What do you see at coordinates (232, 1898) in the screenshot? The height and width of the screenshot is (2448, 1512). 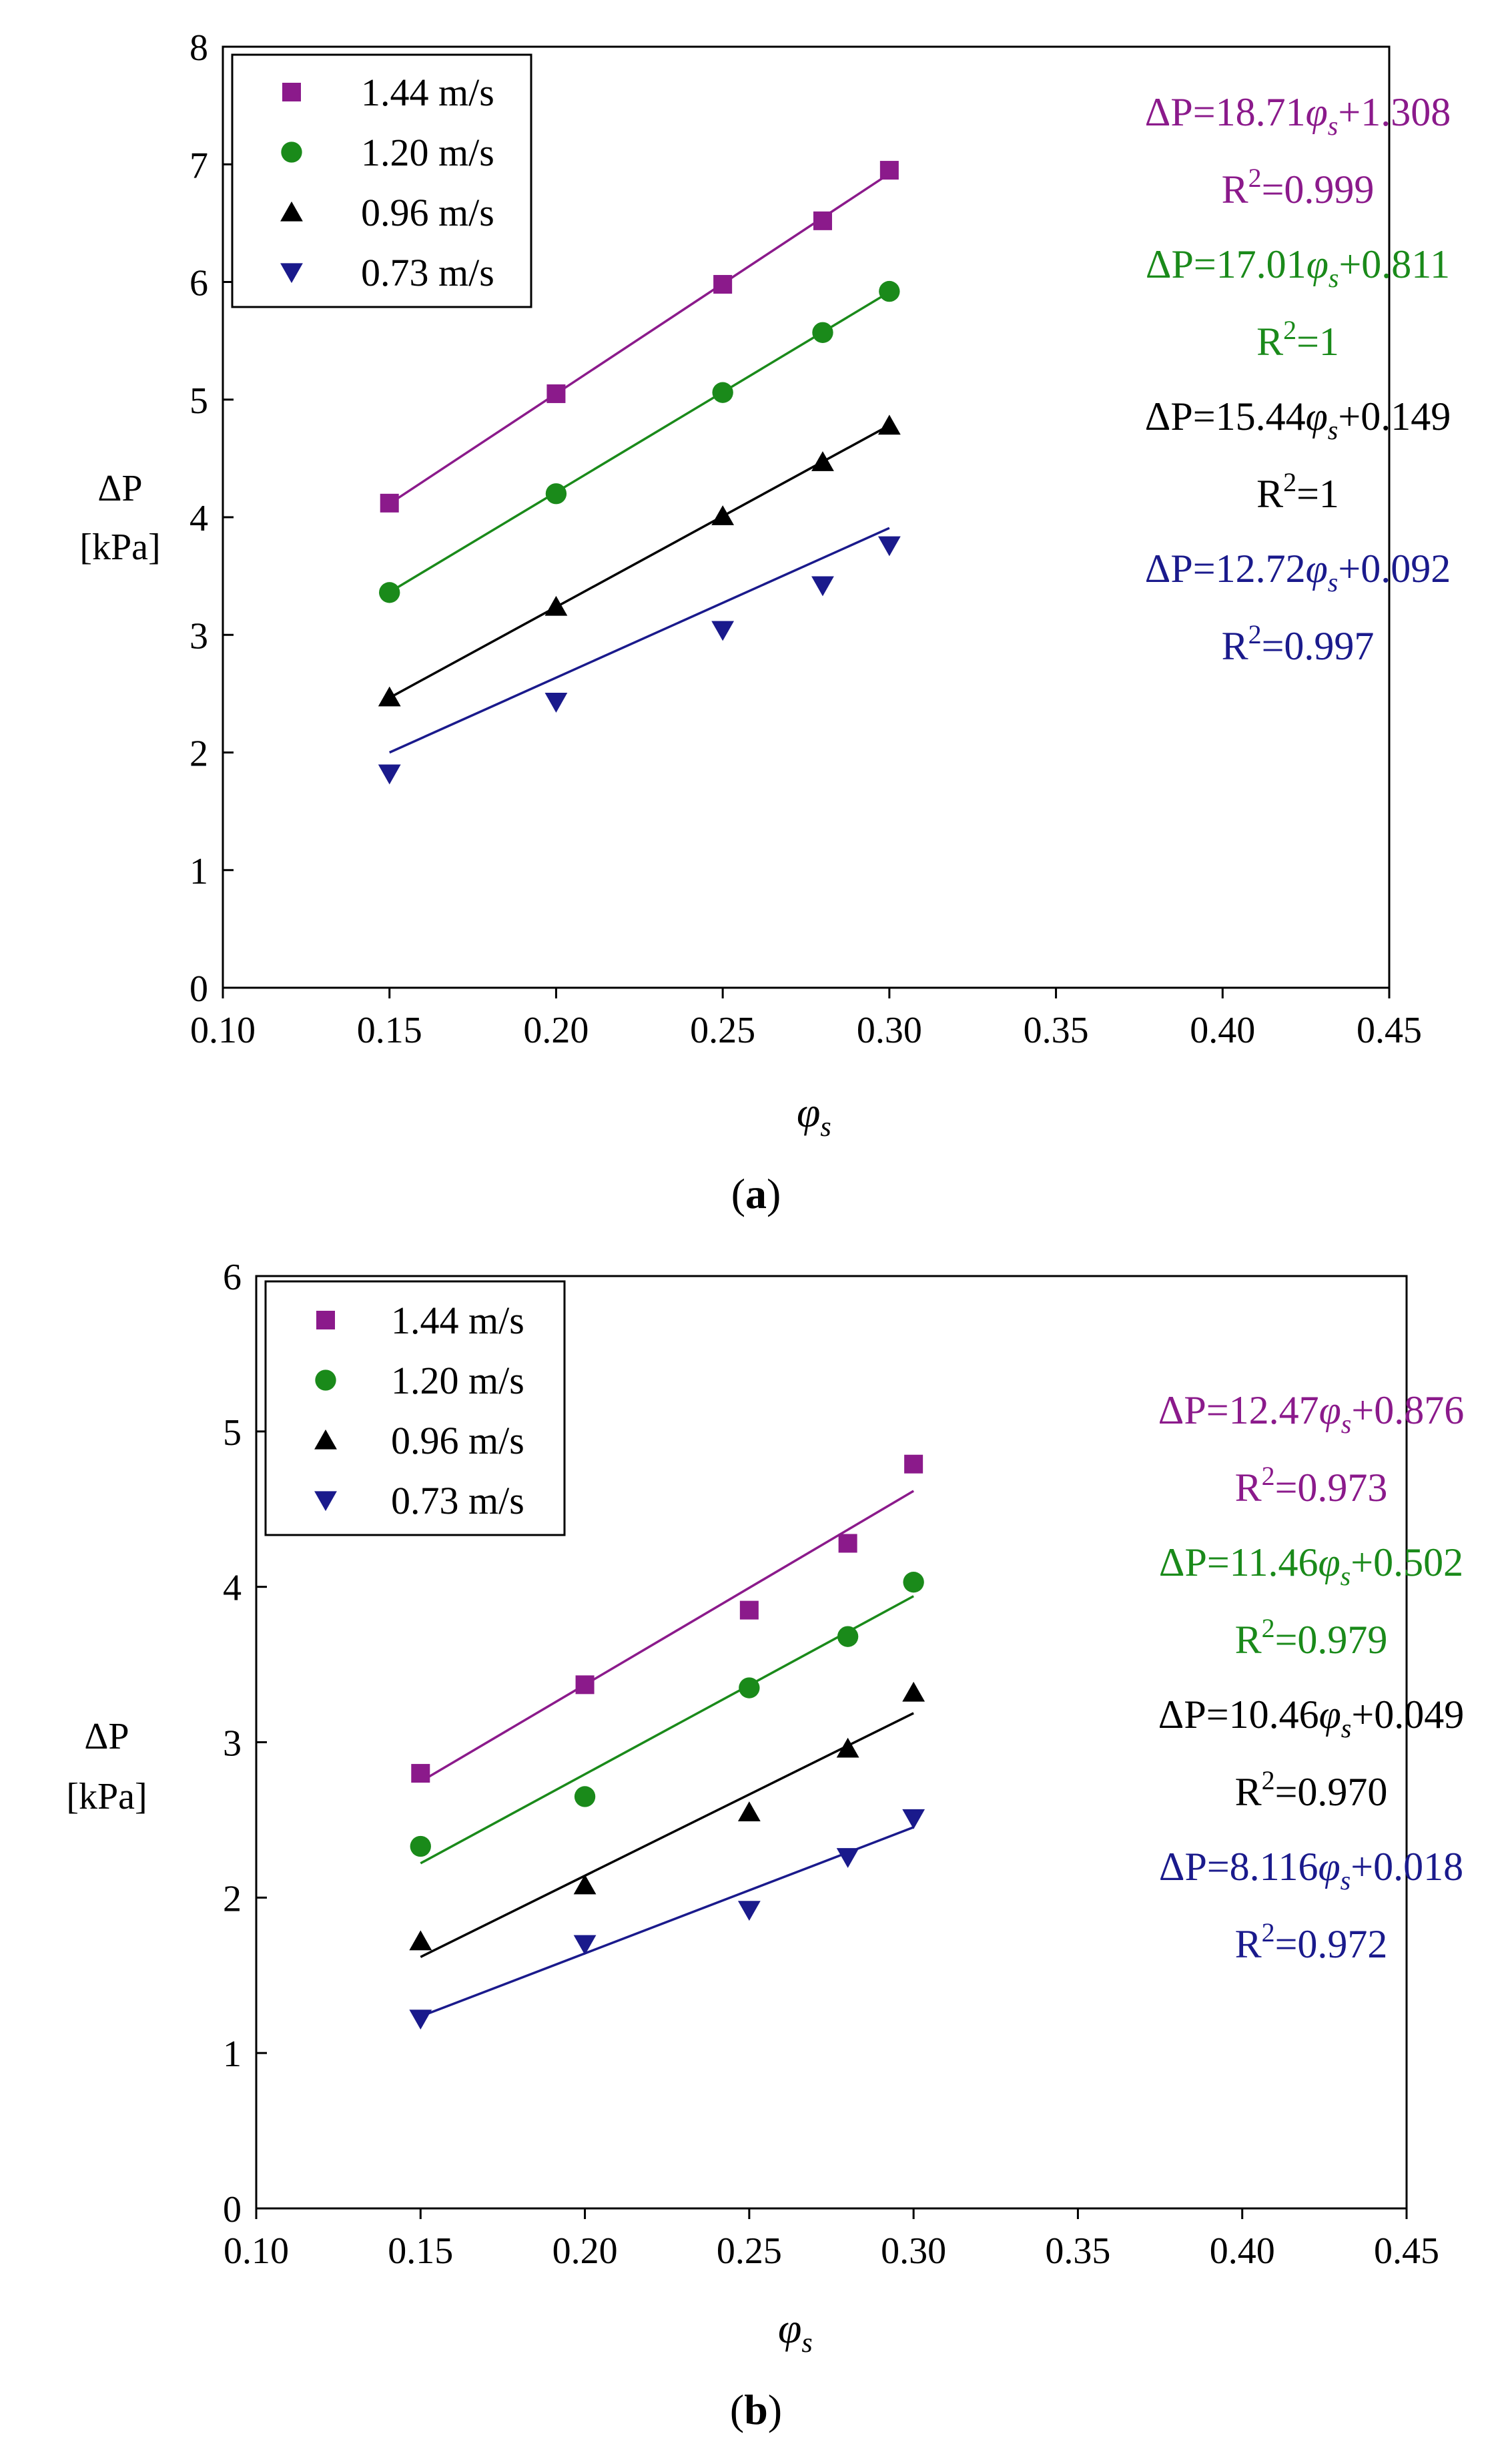 I see `y-tick-label: 2` at bounding box center [232, 1898].